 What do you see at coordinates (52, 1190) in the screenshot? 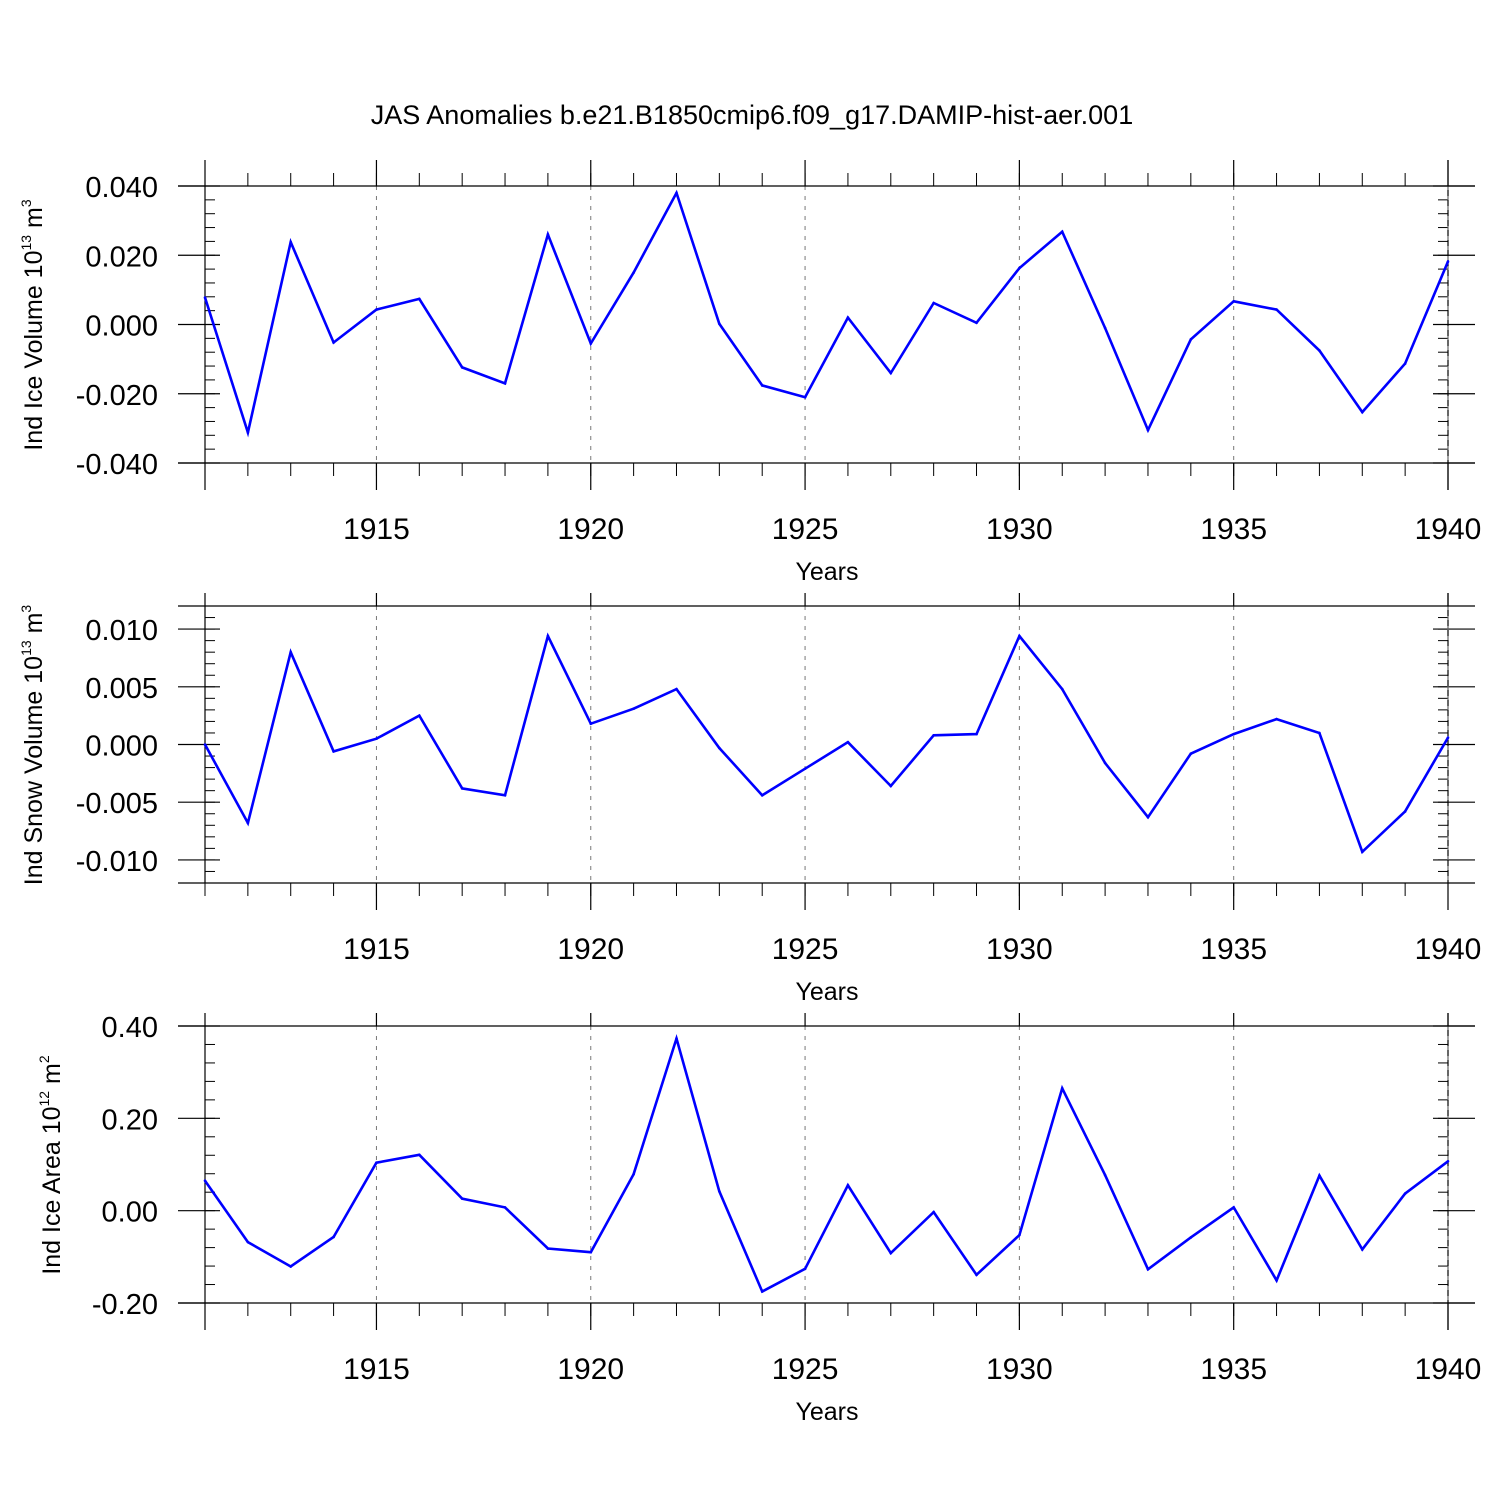
I see `panel-3-y-axis-label-text: Ind Ice Area 10` at bounding box center [52, 1190].